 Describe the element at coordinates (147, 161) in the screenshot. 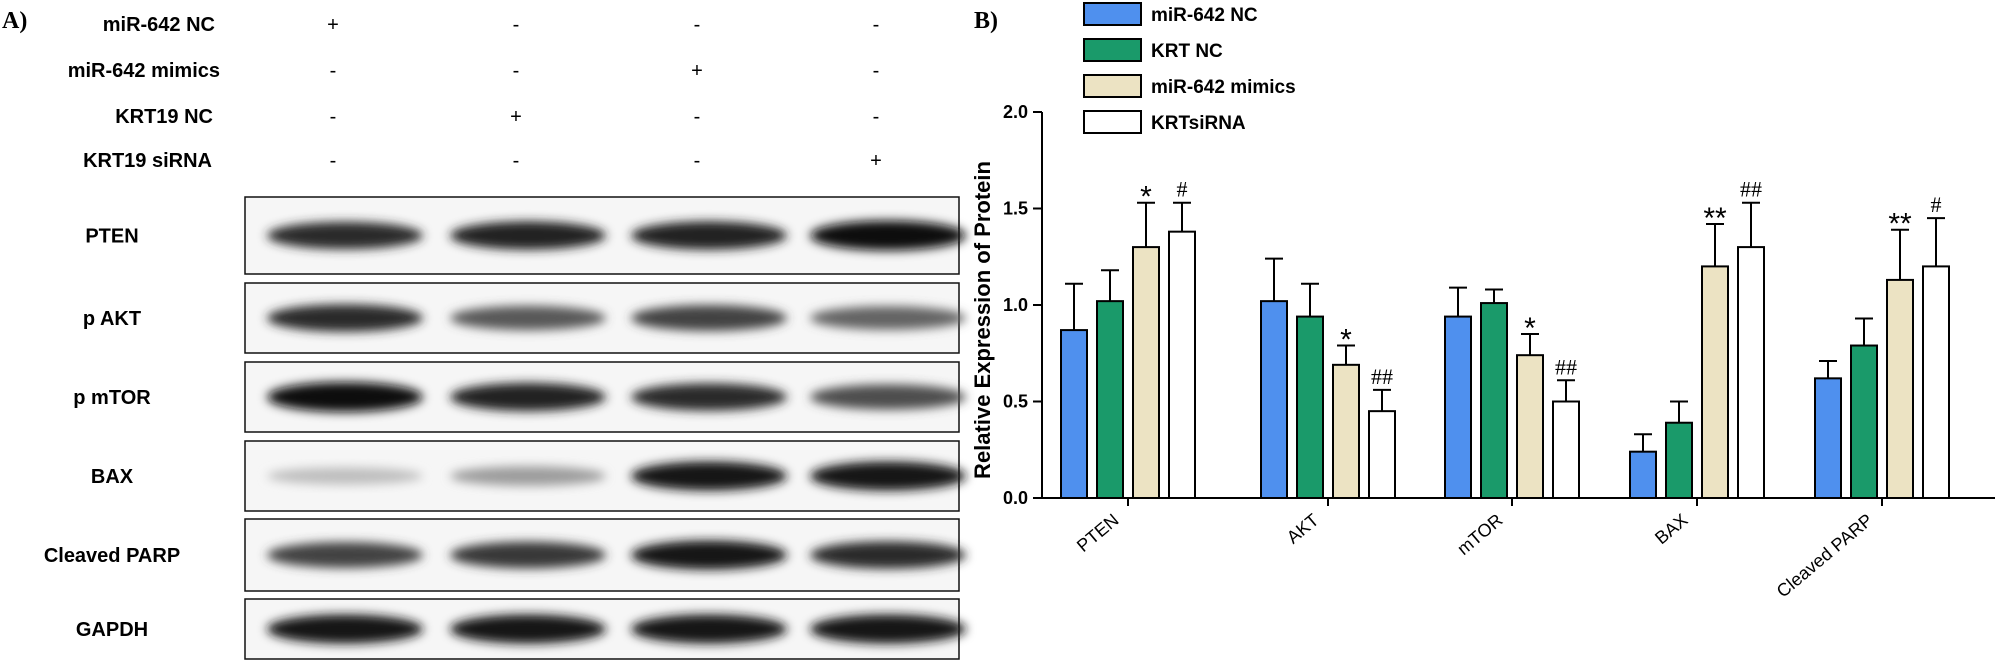

I see `condition-label: KRT19 siRNA` at that location.